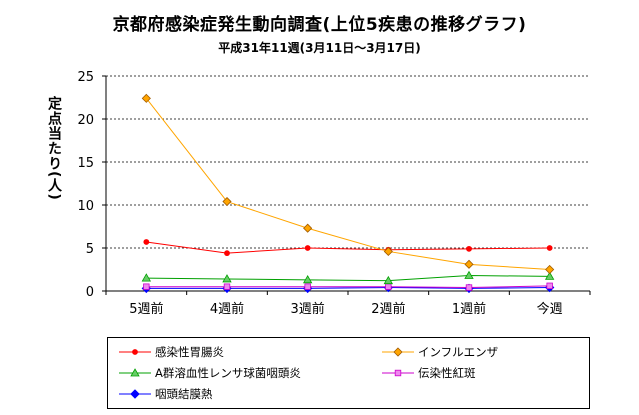 This screenshot has height=415, width=639. What do you see at coordinates (388, 309) in the screenshot?
I see `x-tick-label: 2週前` at bounding box center [388, 309].